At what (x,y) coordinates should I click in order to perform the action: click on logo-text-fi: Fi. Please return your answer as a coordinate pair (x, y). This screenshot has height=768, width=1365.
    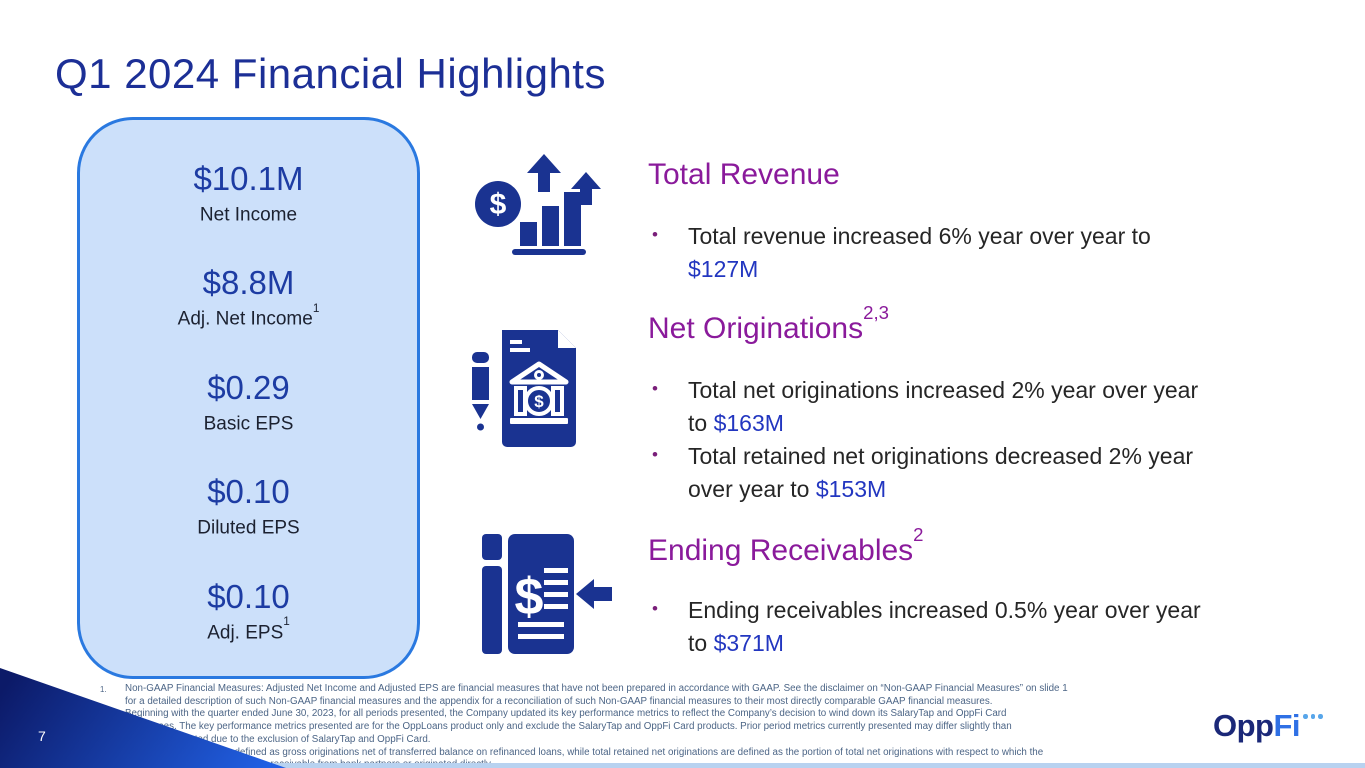
    Looking at the image, I should click on (1287, 725).